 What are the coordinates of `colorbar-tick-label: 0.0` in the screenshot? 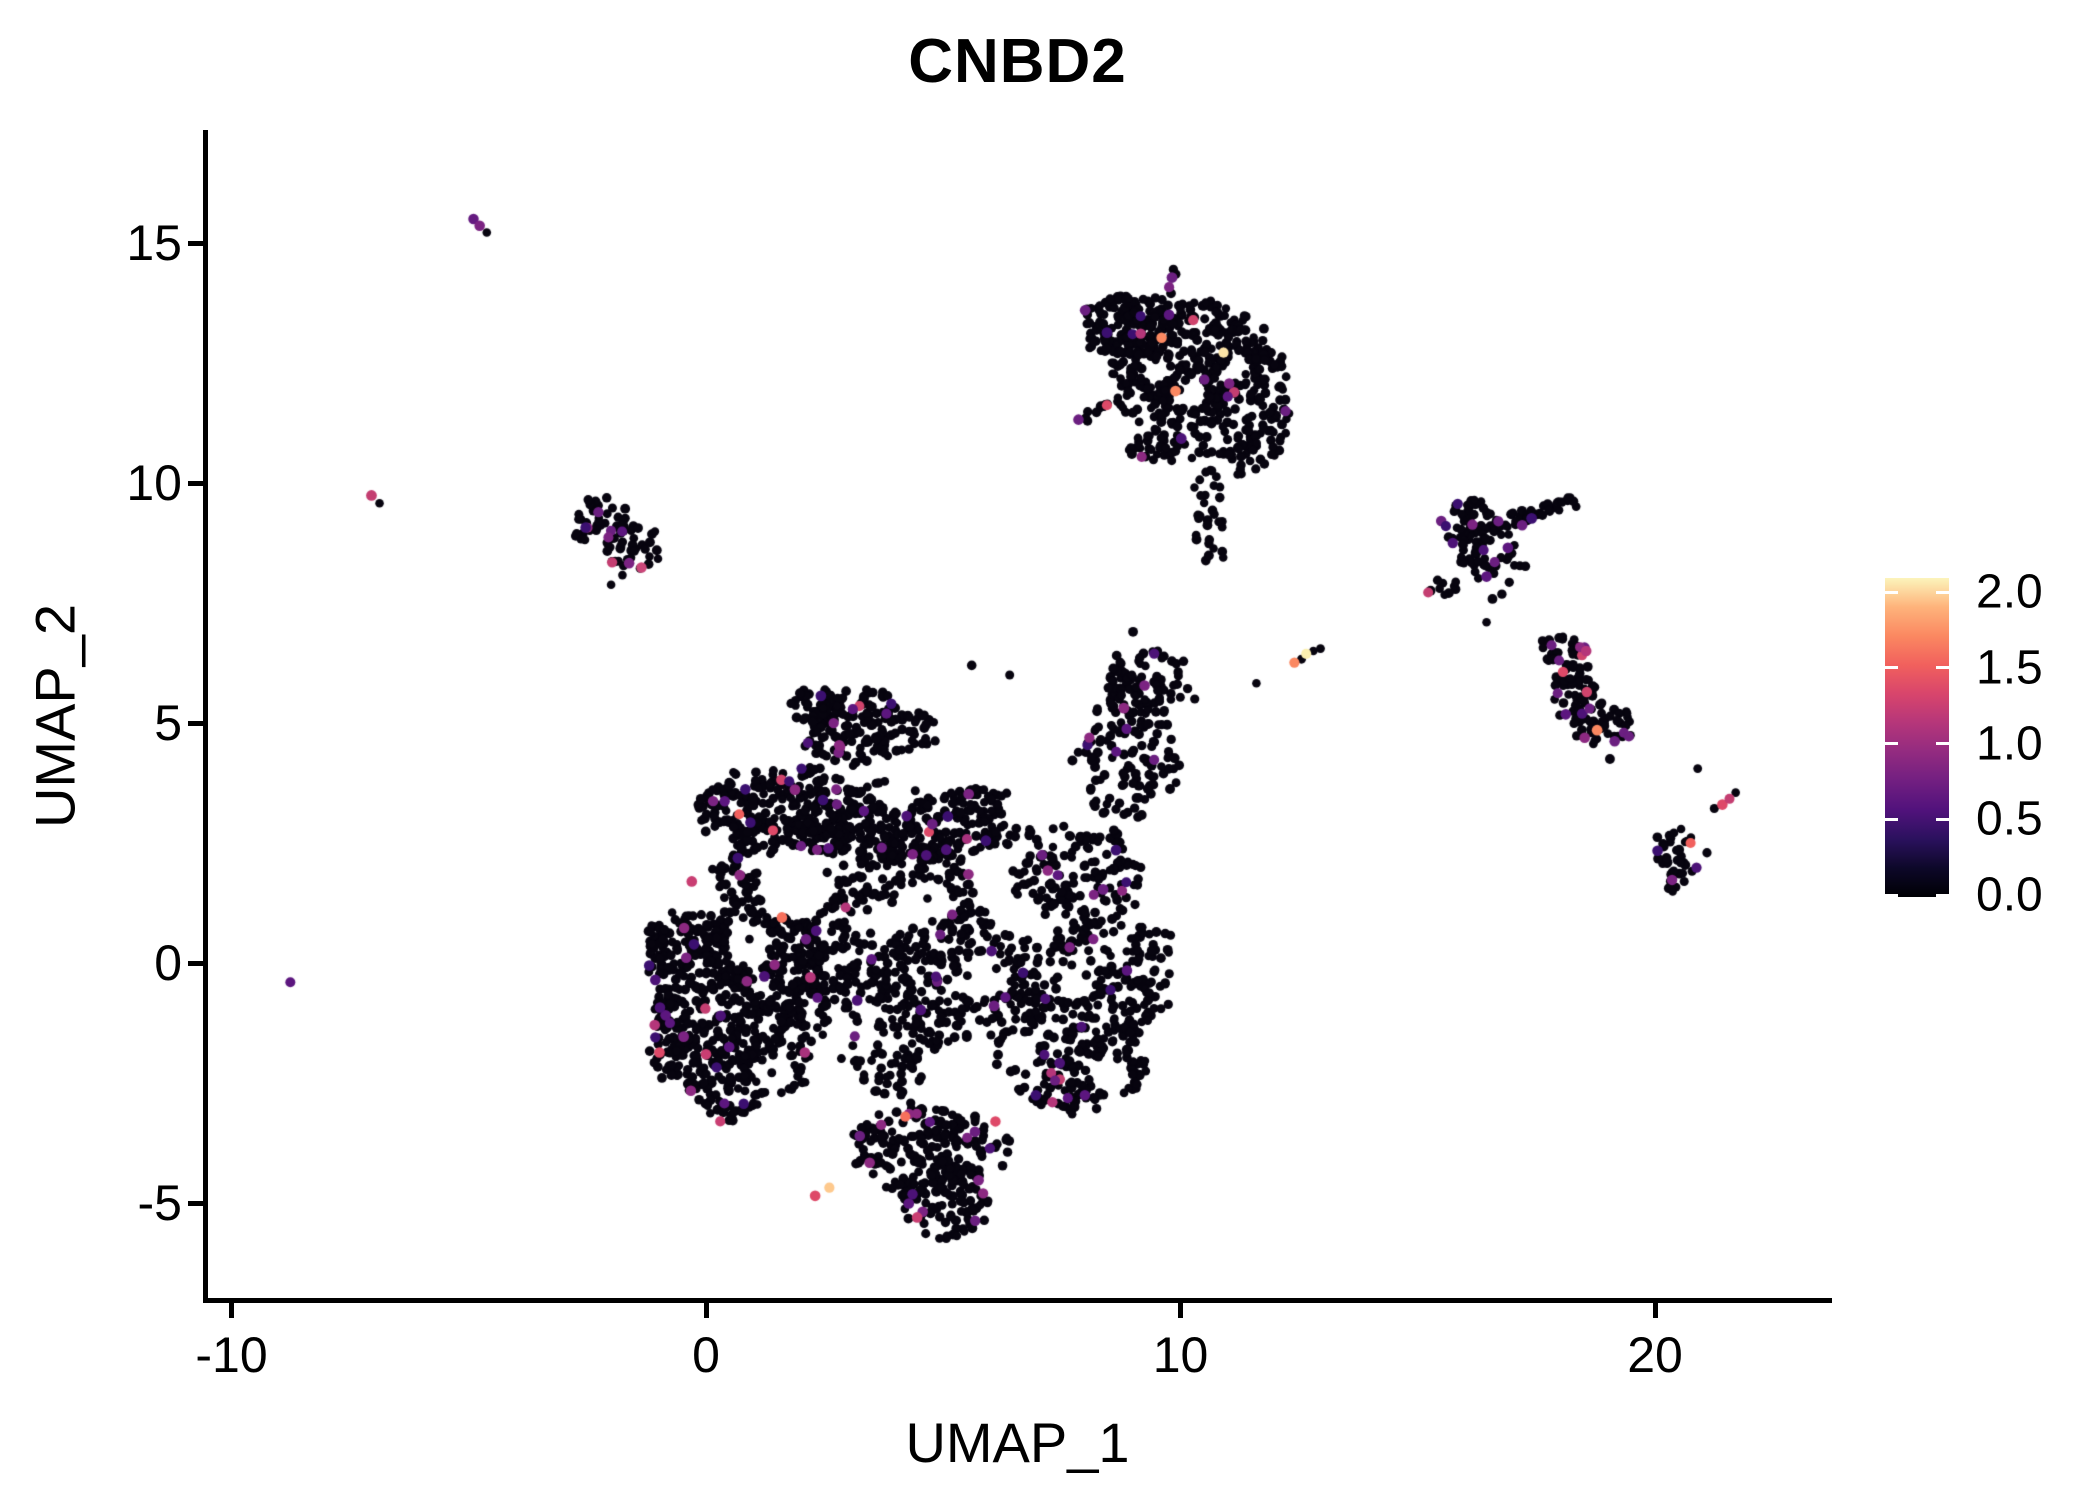 It's located at (2009, 895).